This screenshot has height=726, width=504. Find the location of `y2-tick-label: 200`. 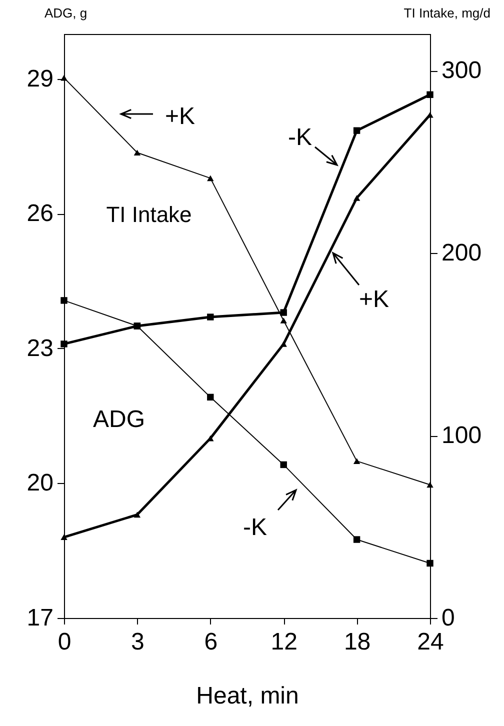

y2-tick-label: 200 is located at coordinates (462, 253).